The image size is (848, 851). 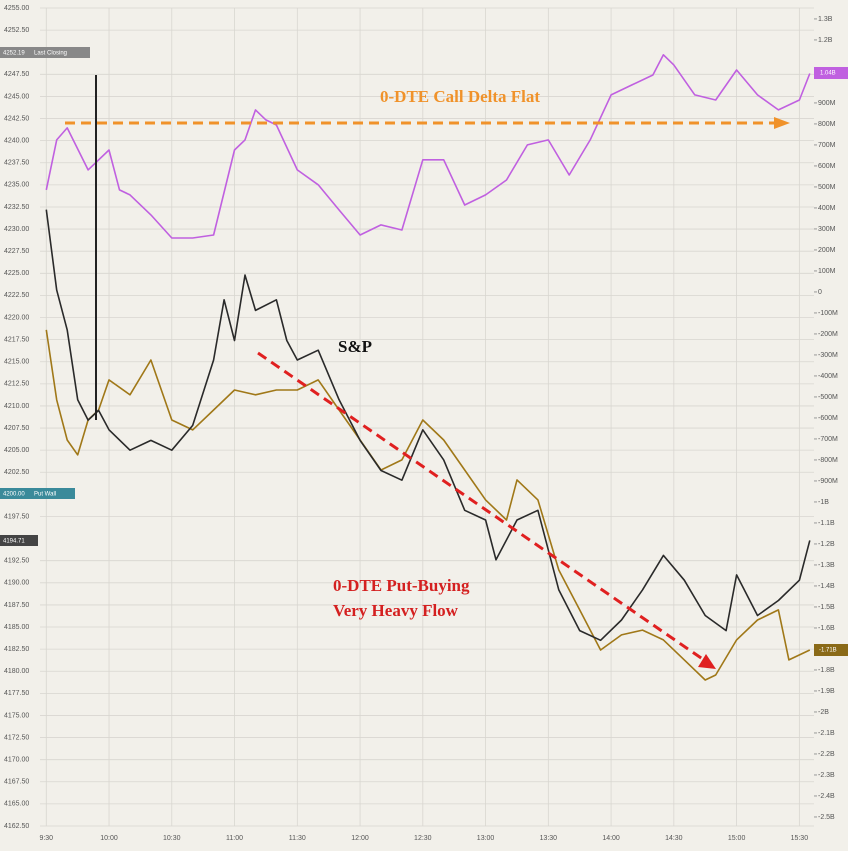 What do you see at coordinates (828, 334) in the screenshot?
I see `y2-tick-label: -200M` at bounding box center [828, 334].